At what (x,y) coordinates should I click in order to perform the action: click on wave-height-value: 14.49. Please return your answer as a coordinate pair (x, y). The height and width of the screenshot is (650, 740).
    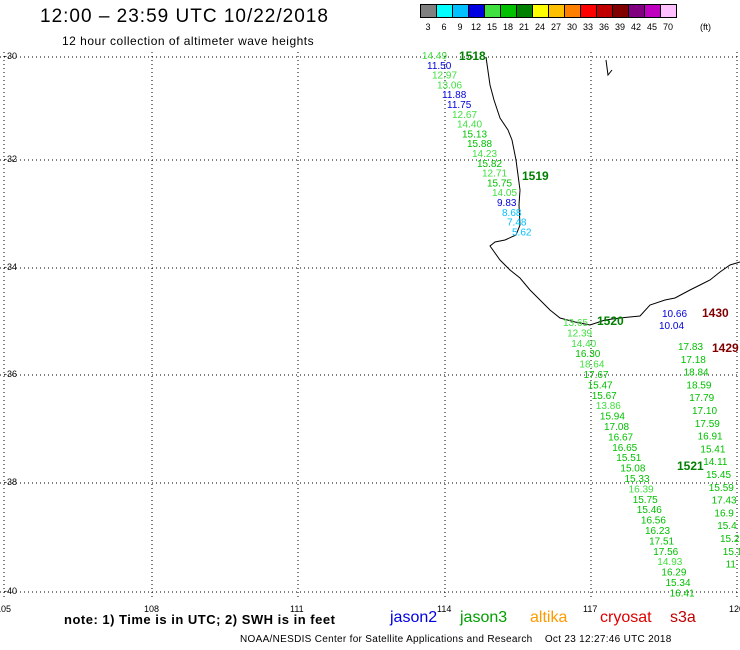
    Looking at the image, I should click on (434, 56).